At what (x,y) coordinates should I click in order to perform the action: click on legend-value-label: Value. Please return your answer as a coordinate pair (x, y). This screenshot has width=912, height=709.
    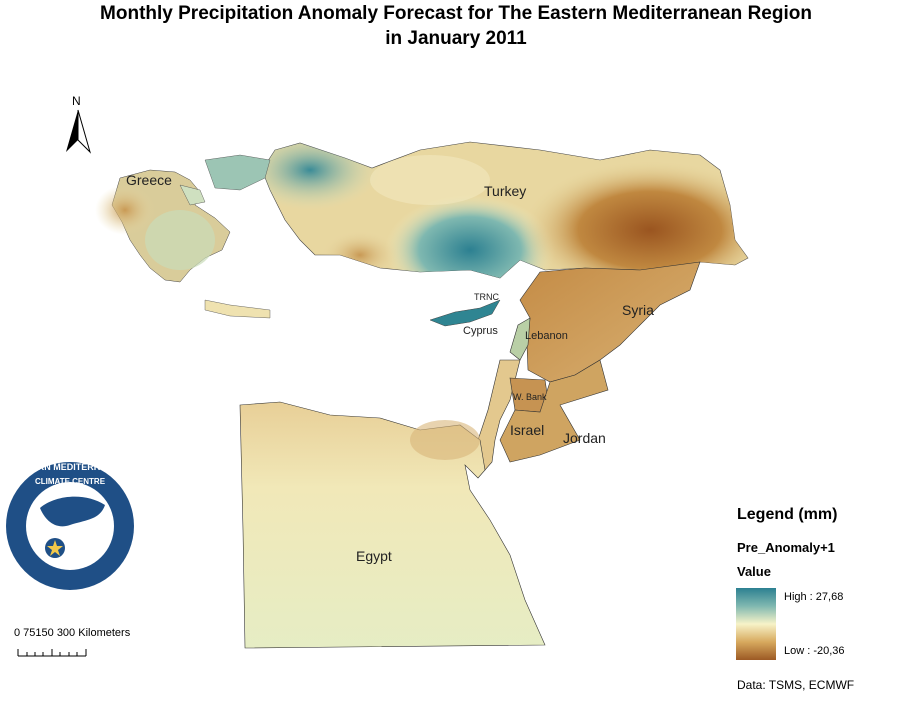
    Looking at the image, I should click on (754, 571).